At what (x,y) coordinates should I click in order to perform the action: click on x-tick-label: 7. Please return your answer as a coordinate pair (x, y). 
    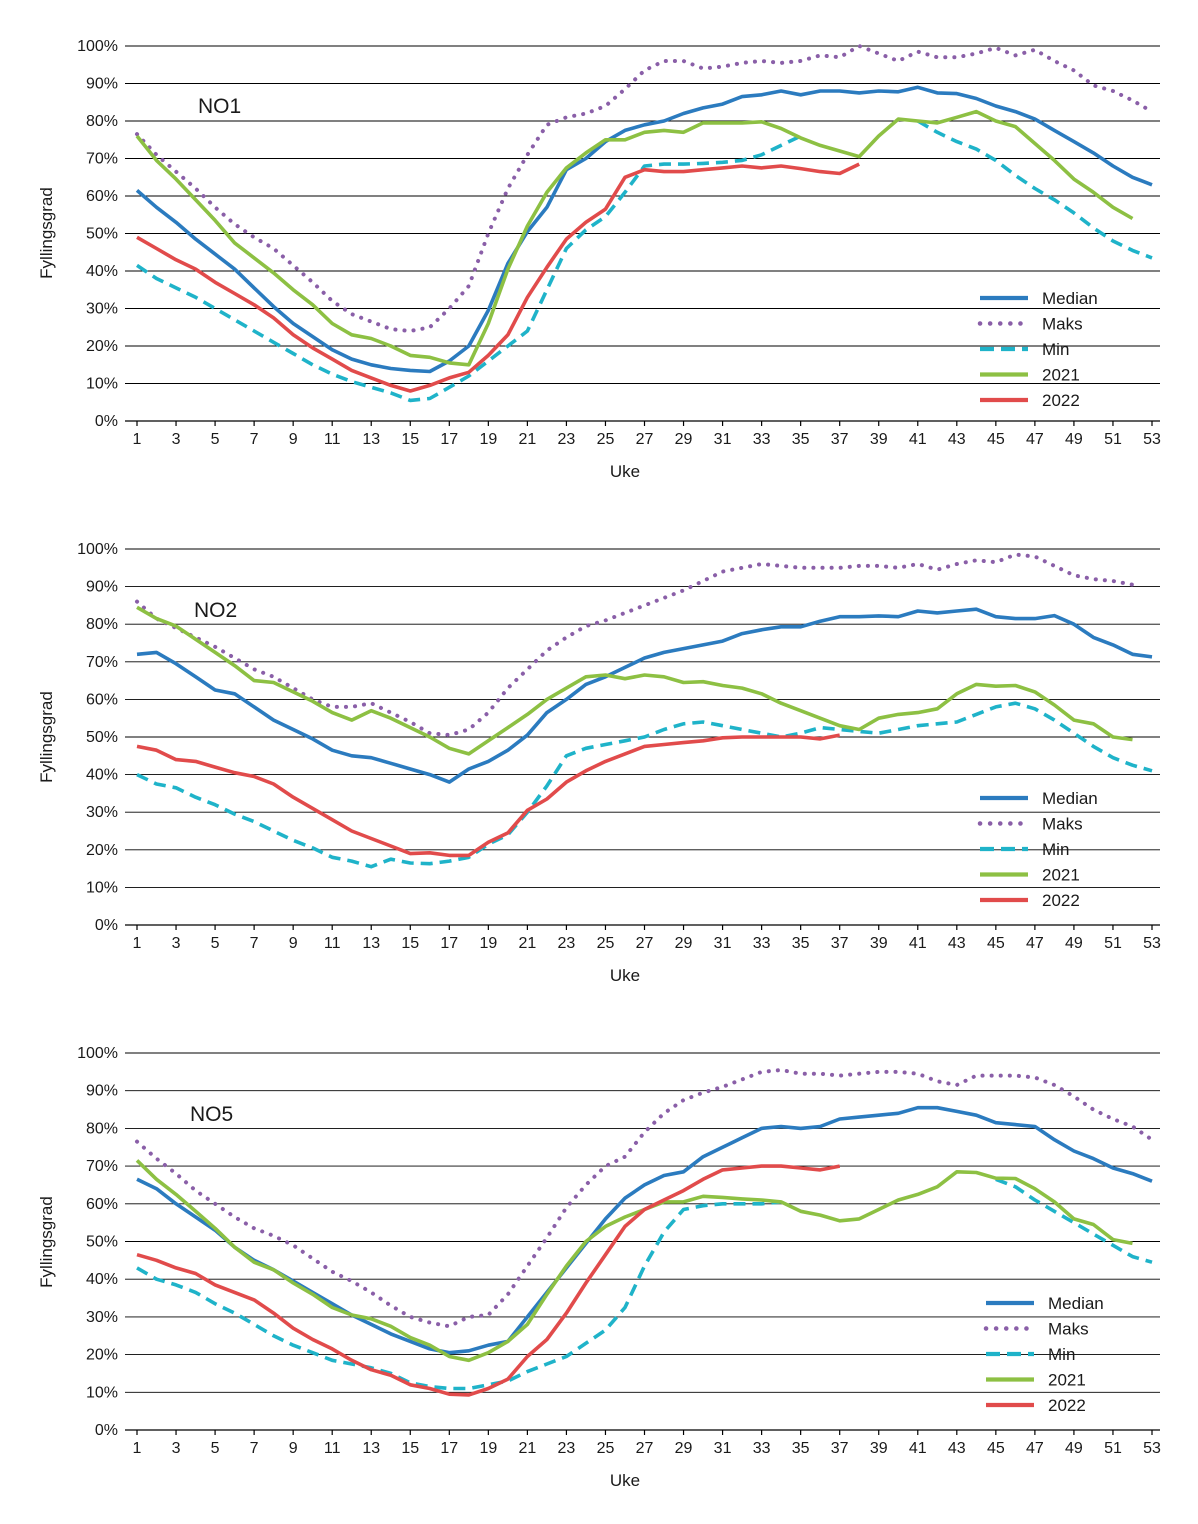
    Looking at the image, I should click on (254, 1448).